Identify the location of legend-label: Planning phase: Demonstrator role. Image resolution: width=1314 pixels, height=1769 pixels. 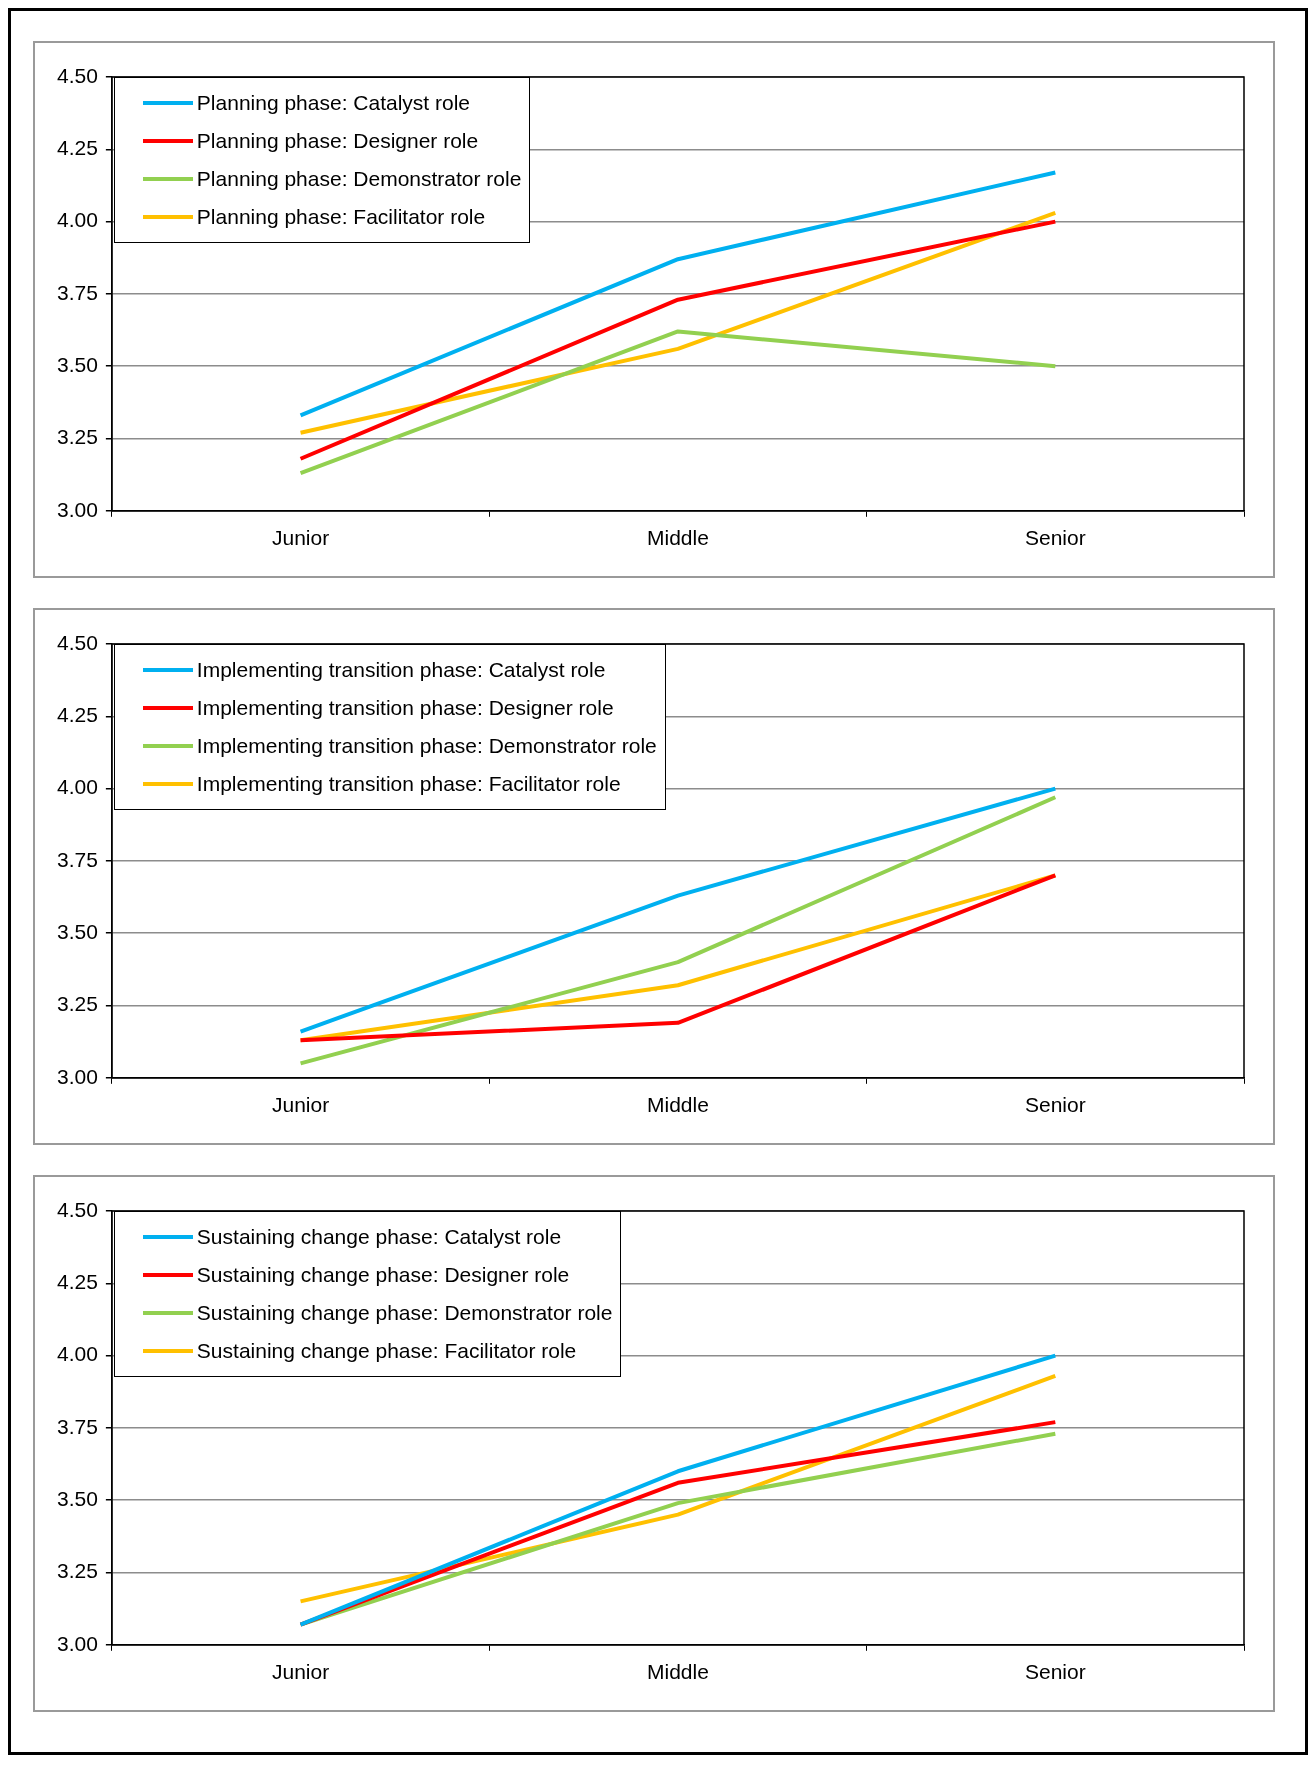
(359, 179).